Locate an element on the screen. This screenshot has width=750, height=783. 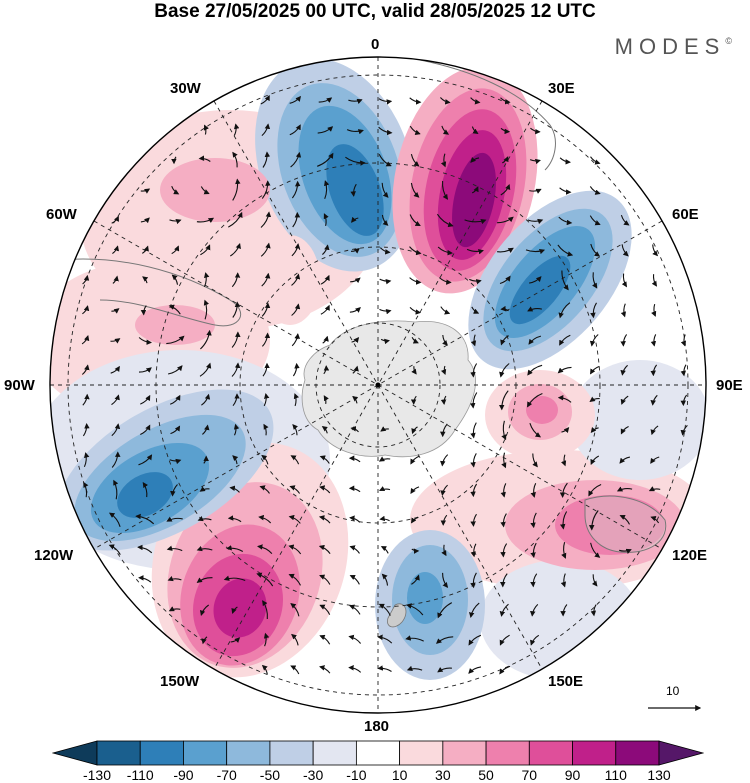
negative-anomaly-lobe-south is located at coordinates (430, 605).